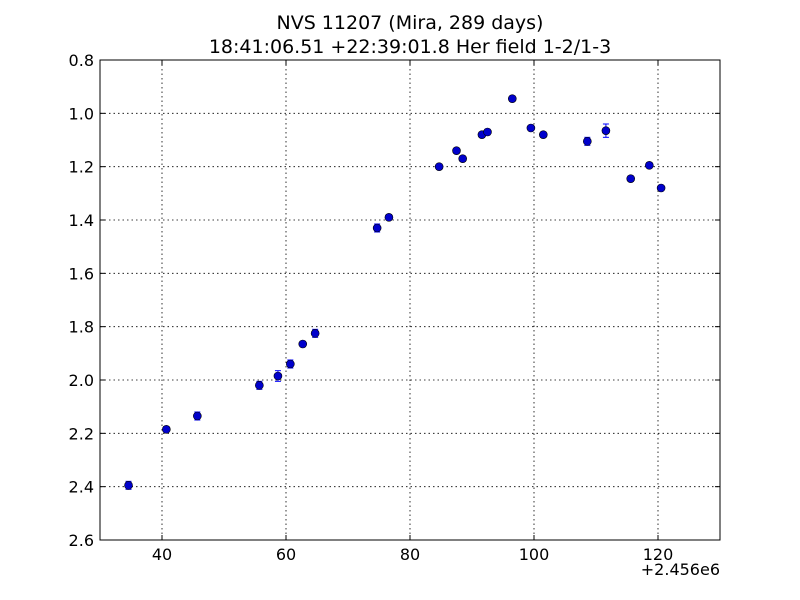  I want to click on y-tick-label: 0.8, so click(81, 60).